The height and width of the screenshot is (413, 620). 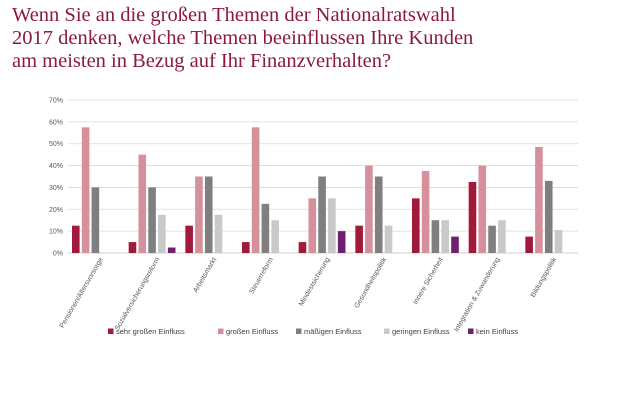 I want to click on y-tick-label: 60%, so click(x=56, y=122).